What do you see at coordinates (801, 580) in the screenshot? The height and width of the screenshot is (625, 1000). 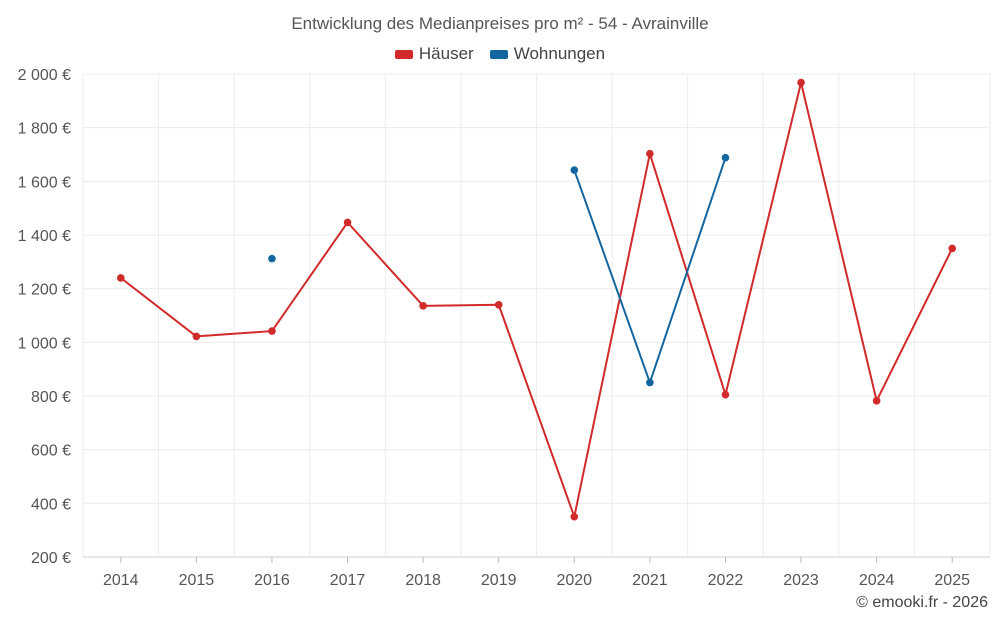 I see `x-tick-label: 2023` at bounding box center [801, 580].